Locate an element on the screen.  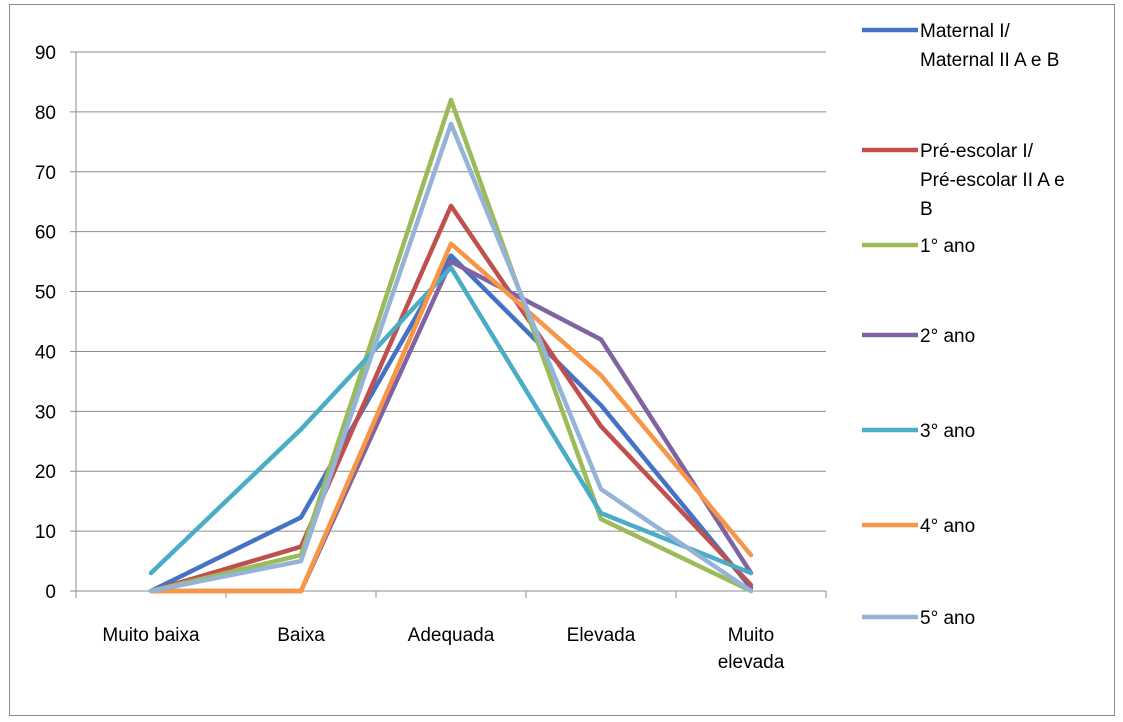
legend-label: Maternal II A e B is located at coordinates (989, 60).